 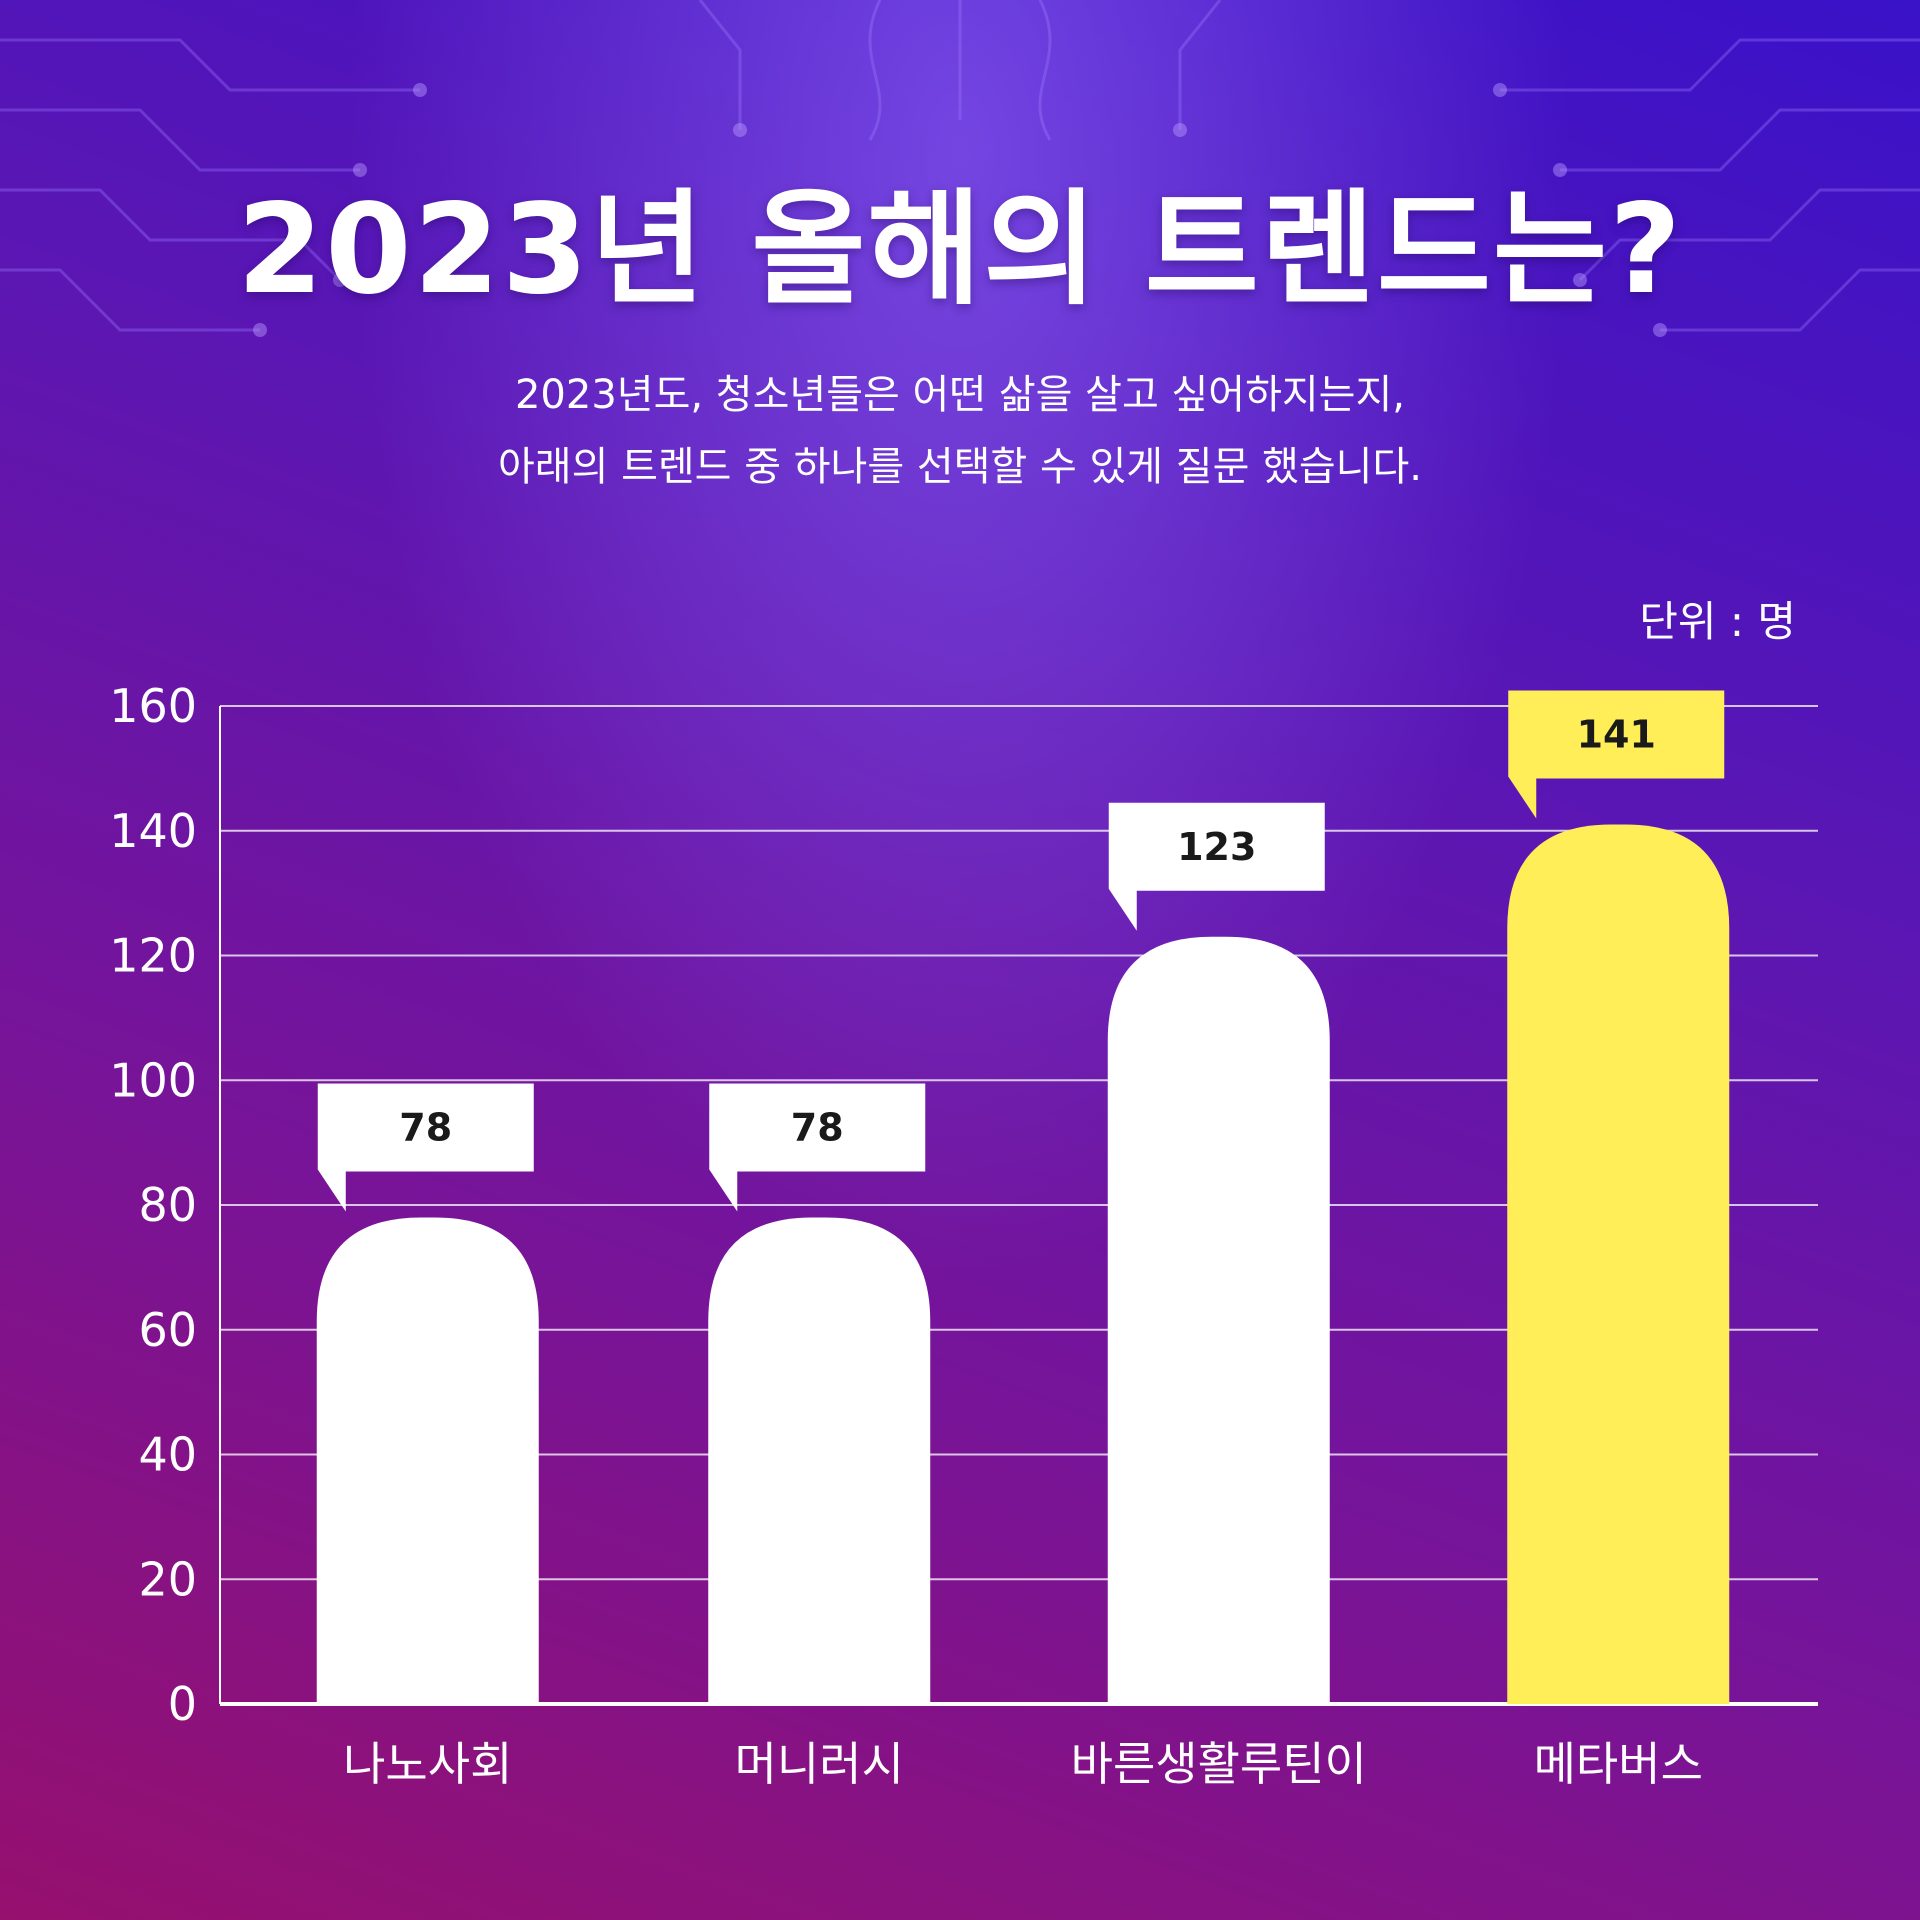 I want to click on y-tick-label: 160, so click(x=153, y=706).